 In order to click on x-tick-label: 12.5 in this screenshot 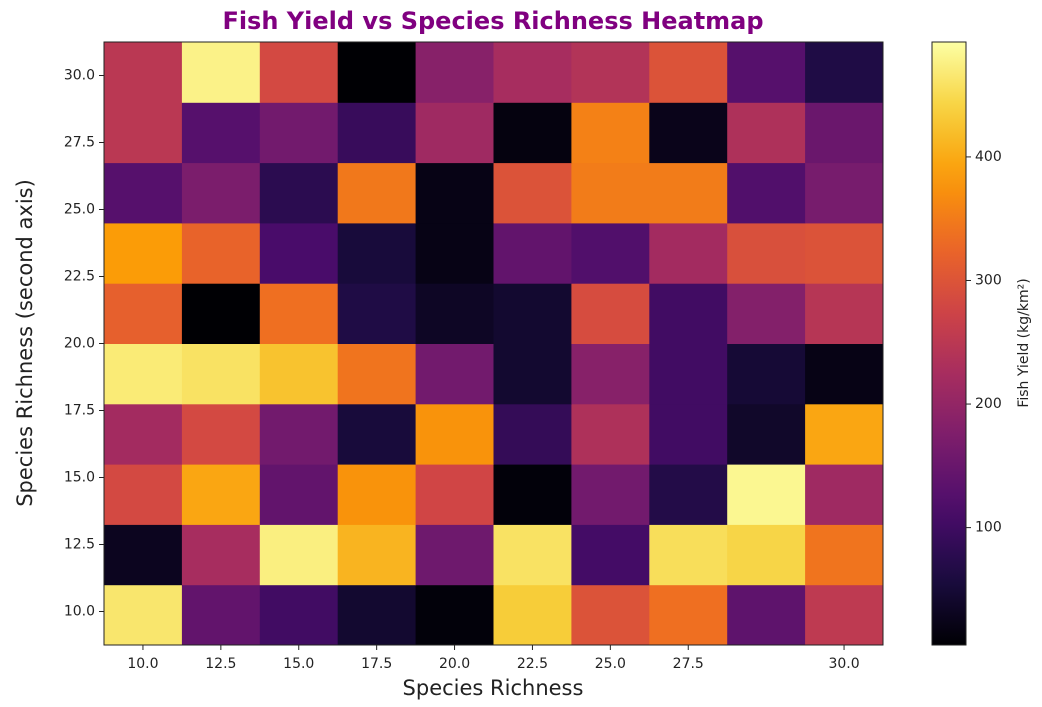, I will do `click(220, 664)`.